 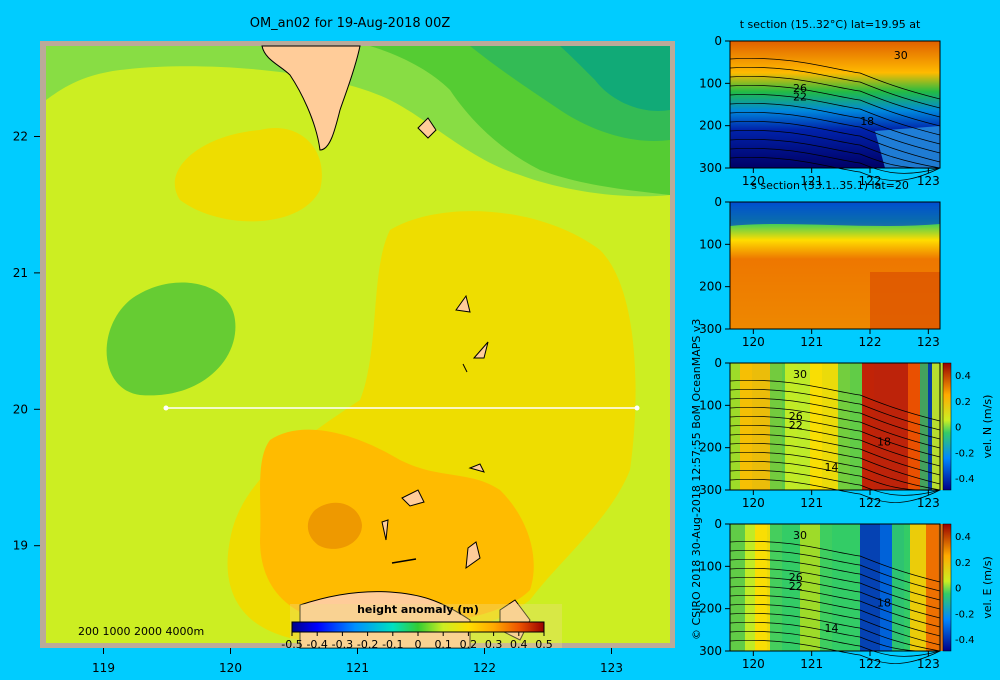 I want to click on map-y-tick-label: 19, so click(x=20, y=546).